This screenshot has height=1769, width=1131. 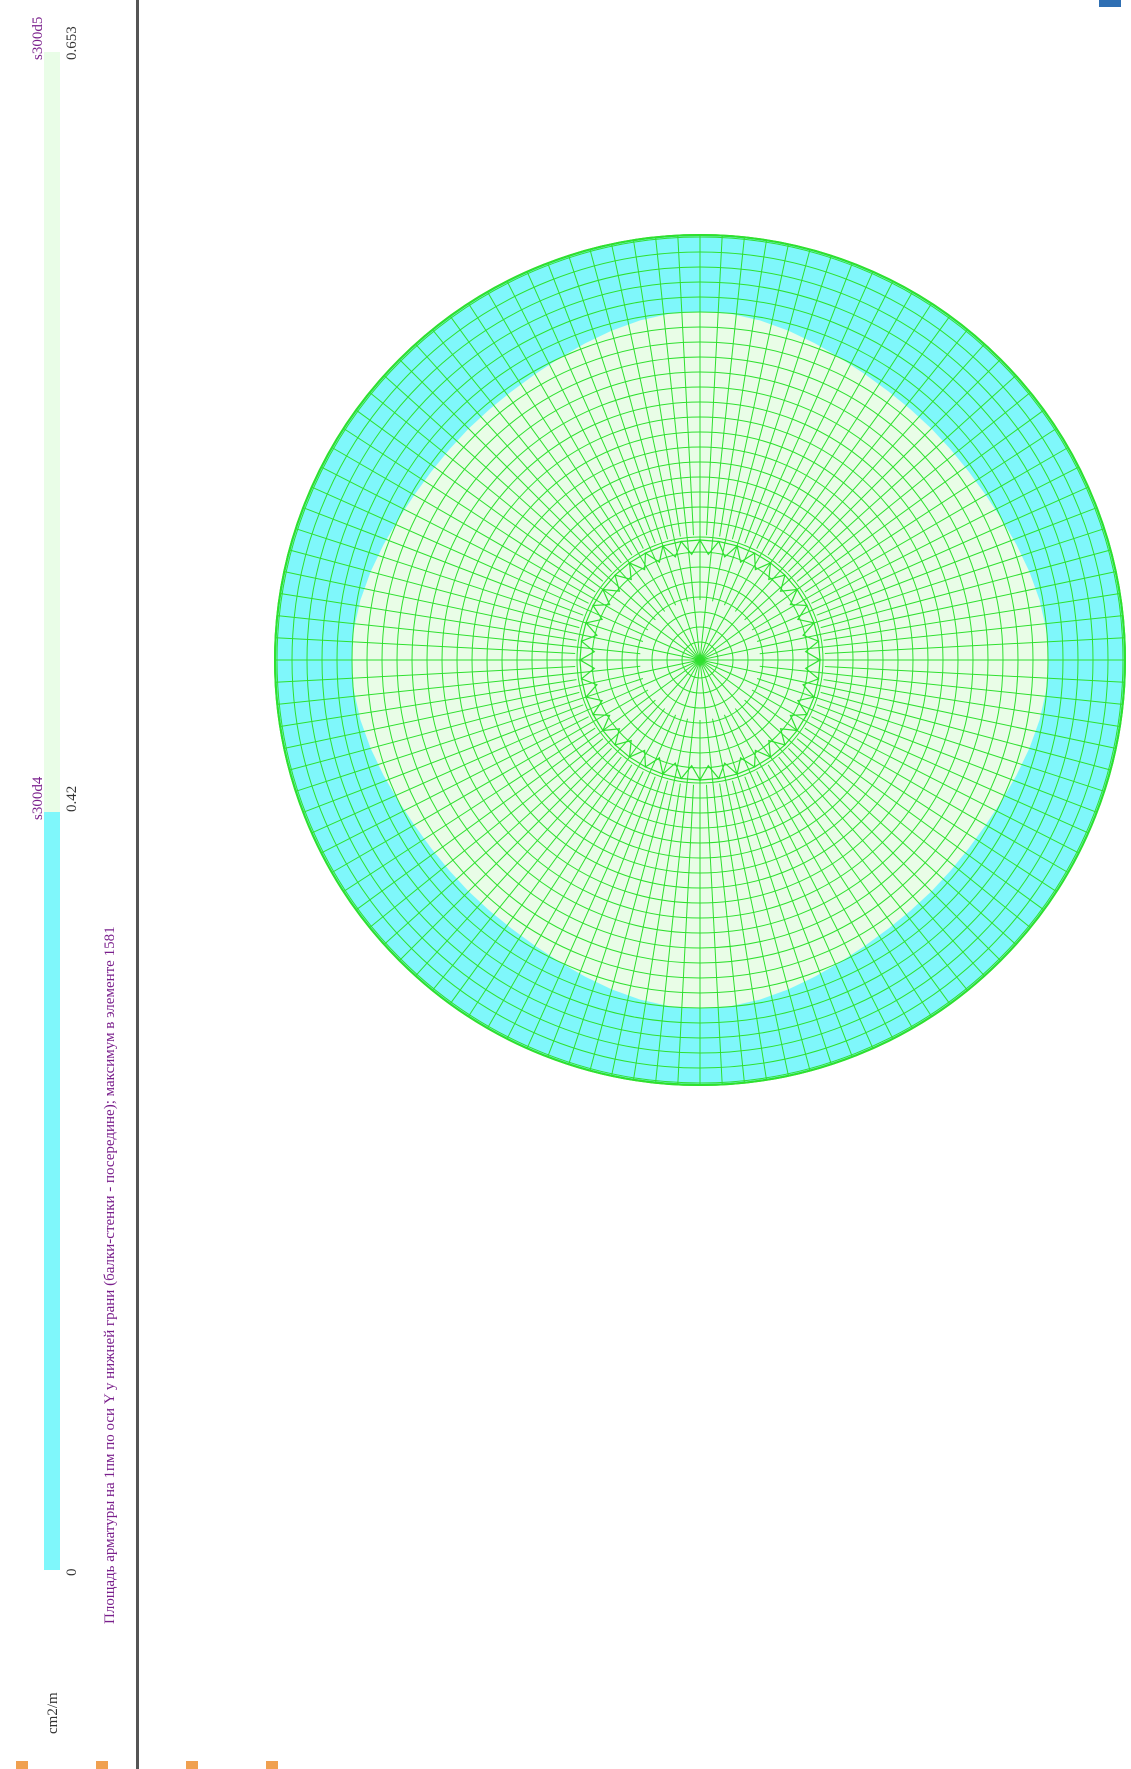 I want to click on legend-tick-mid: 0.42, so click(x=72, y=798).